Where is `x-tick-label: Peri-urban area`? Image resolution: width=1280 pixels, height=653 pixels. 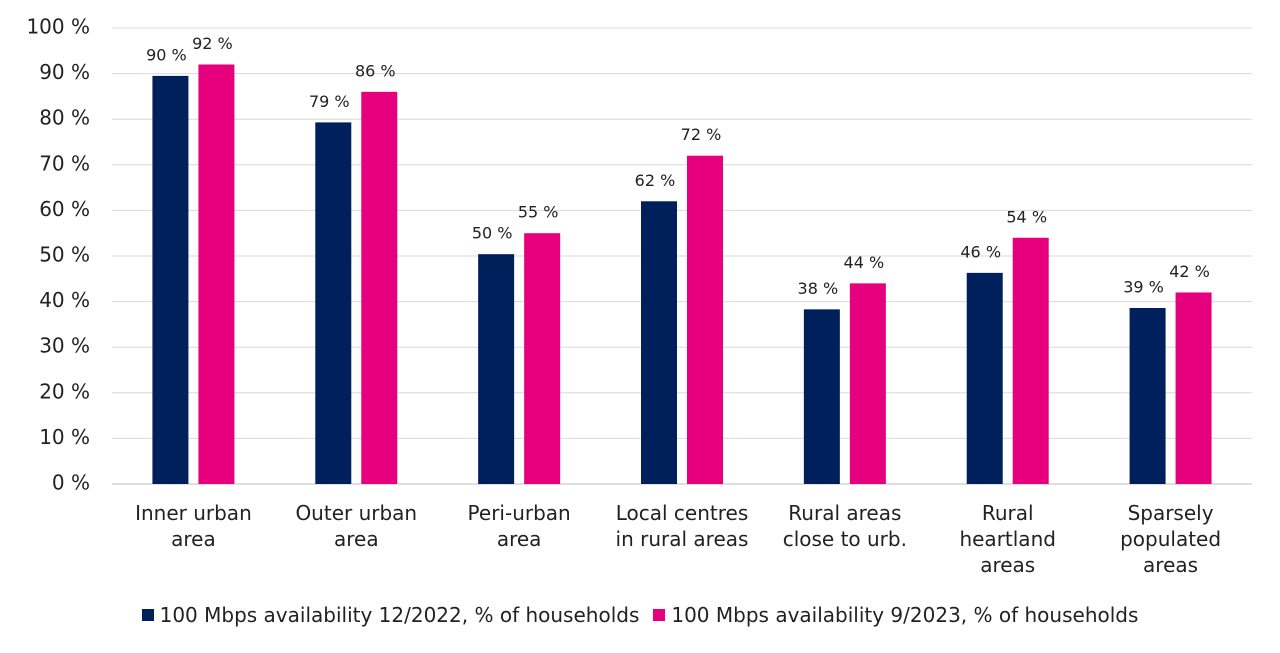 x-tick-label: Peri-urban area is located at coordinates (519, 526).